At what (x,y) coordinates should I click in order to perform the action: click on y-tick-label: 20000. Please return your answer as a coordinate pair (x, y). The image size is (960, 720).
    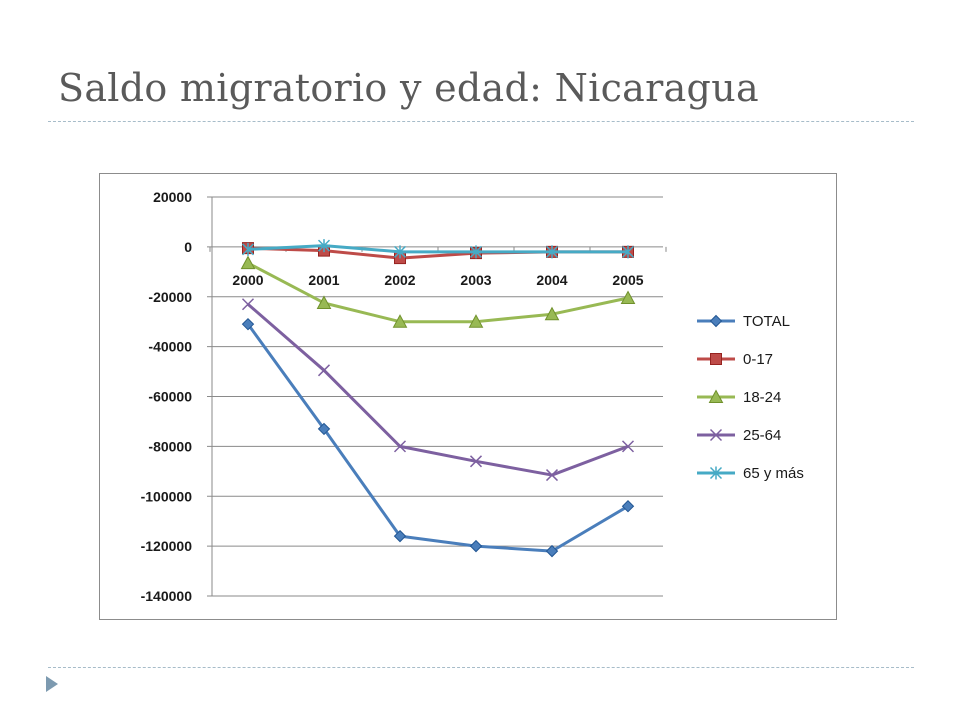
    Looking at the image, I should click on (172, 197).